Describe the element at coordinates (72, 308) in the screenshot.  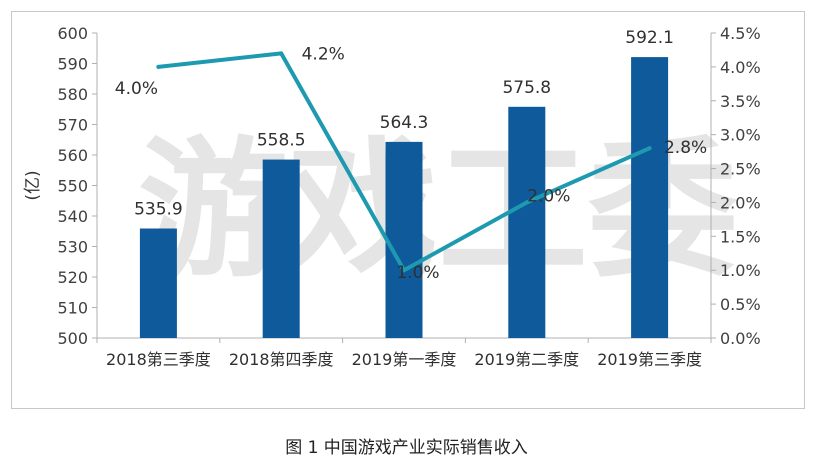
I see `y-left-tick-label: 510` at that location.